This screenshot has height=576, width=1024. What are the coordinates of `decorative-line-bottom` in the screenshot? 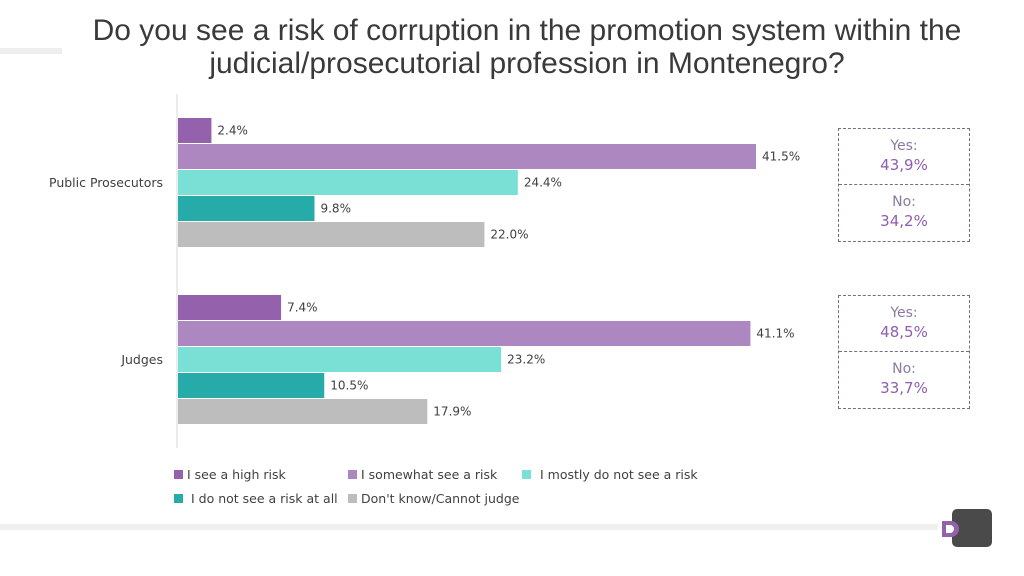 It's located at (469, 527).